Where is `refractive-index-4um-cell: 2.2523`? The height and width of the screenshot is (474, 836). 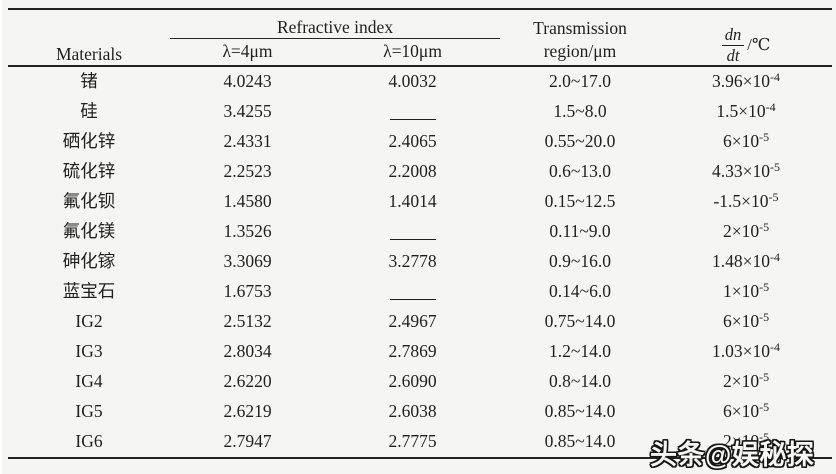 refractive-index-4um-cell: 2.2523 is located at coordinates (247, 171).